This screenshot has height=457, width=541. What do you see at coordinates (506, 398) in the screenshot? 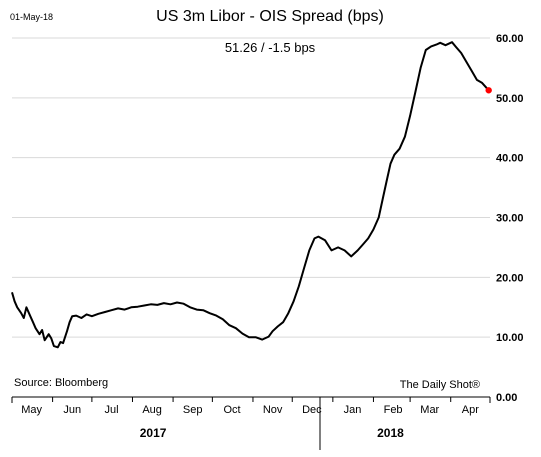
I see `y-tick-label: 0.00` at bounding box center [506, 398].